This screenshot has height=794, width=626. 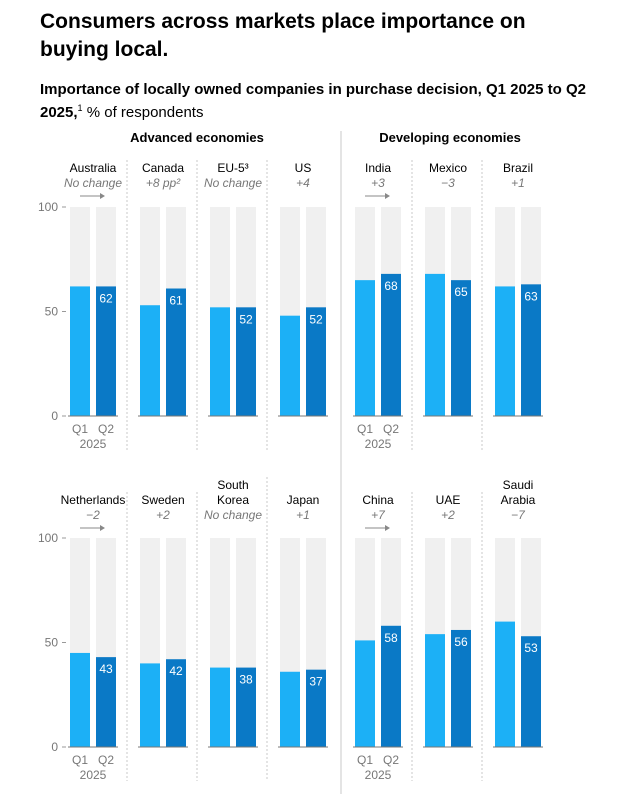 What do you see at coordinates (391, 638) in the screenshot?
I see `data-label: 58` at bounding box center [391, 638].